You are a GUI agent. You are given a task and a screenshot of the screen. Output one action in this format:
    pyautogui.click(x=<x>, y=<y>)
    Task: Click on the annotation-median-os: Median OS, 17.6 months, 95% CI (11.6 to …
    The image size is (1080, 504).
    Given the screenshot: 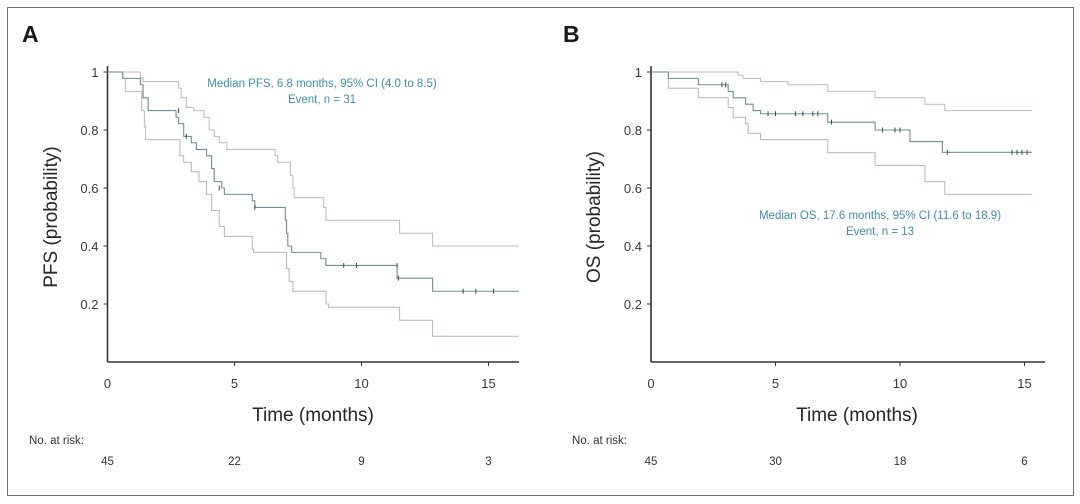 What is the action you would take?
    pyautogui.click(x=880, y=216)
    